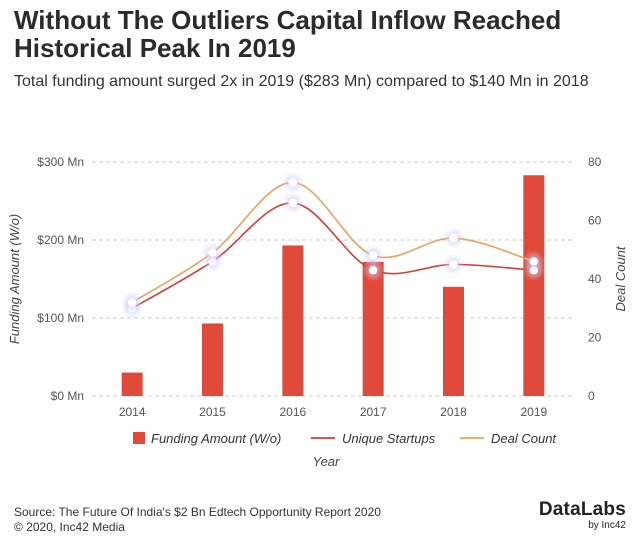 The width and height of the screenshot is (640, 536). Describe the element at coordinates (595, 338) in the screenshot. I see `y-right-tick-label: 20` at that location.